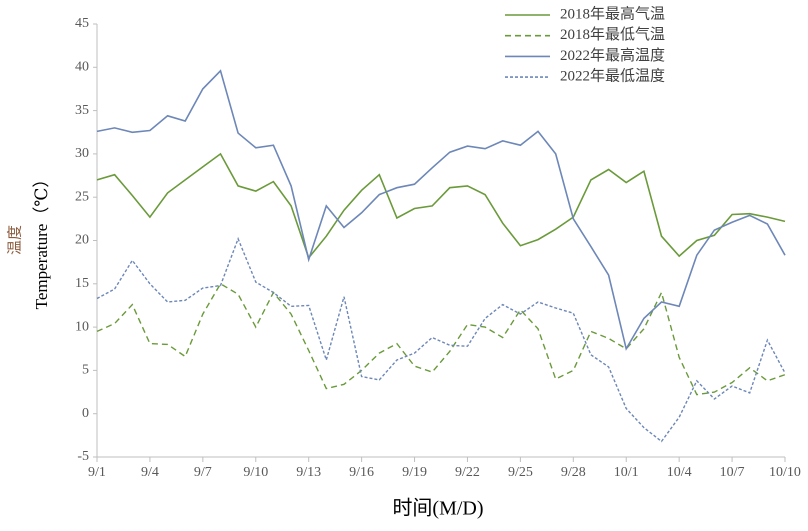 This screenshot has height=531, width=808. What do you see at coordinates (626, 472) in the screenshot?
I see `x-tick-label: 10/1` at bounding box center [626, 472].